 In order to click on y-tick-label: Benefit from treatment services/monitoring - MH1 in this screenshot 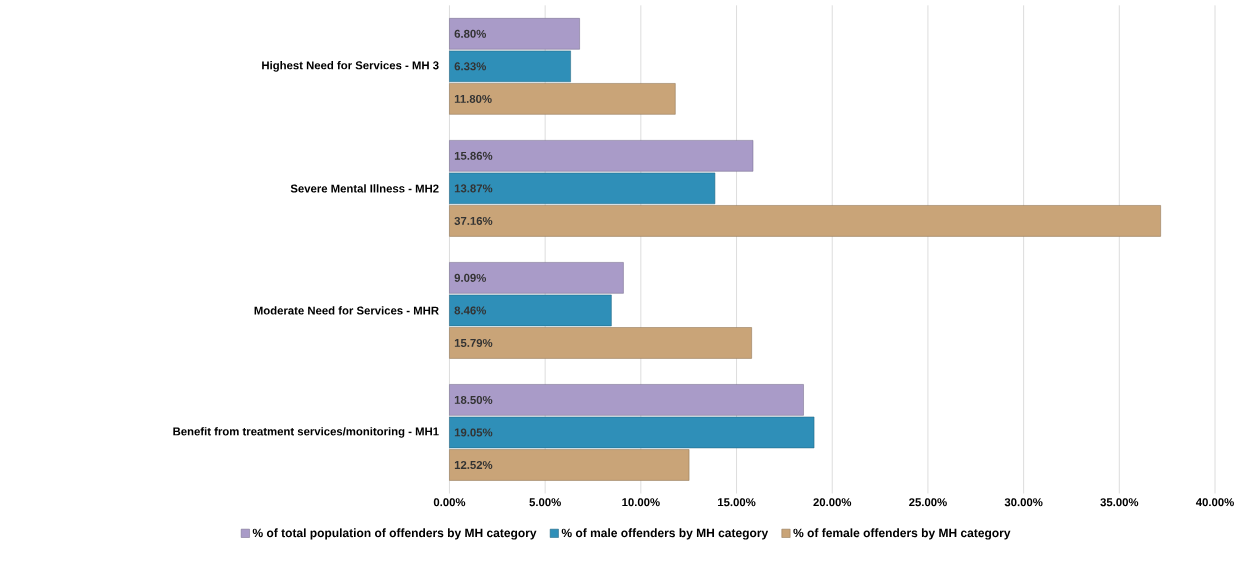, I will do `click(306, 432)`.